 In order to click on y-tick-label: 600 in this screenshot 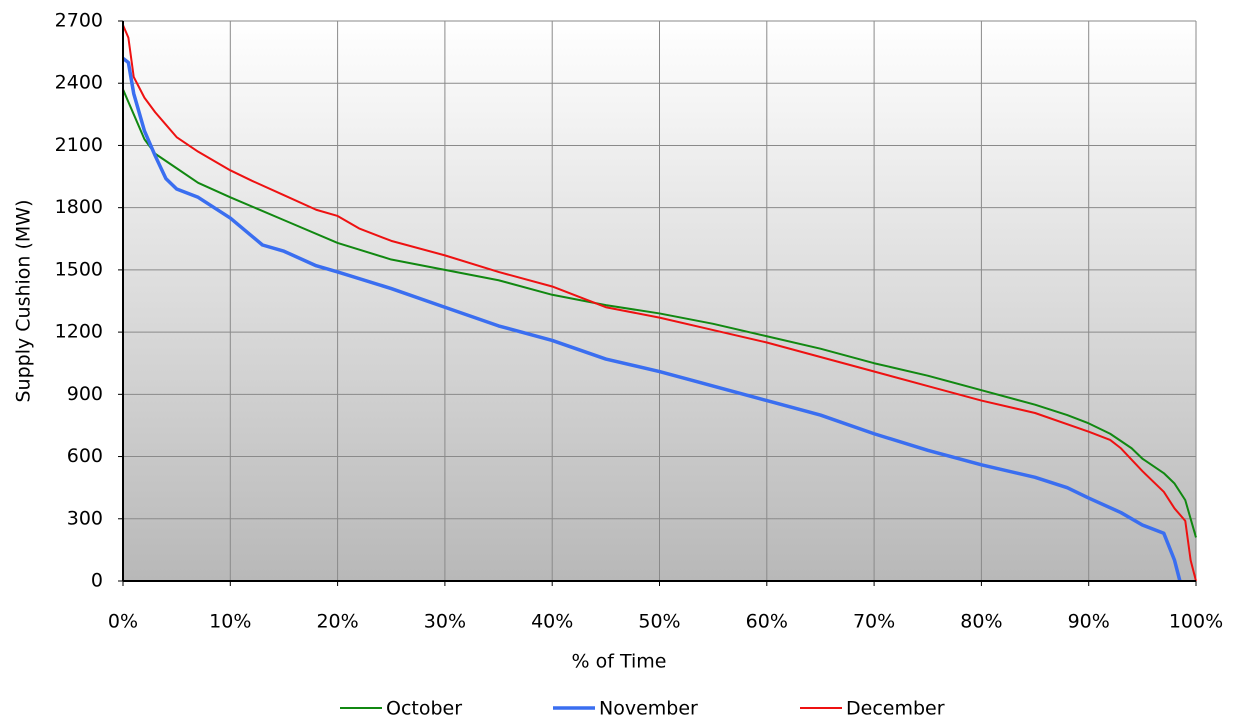, I will do `click(85, 456)`.